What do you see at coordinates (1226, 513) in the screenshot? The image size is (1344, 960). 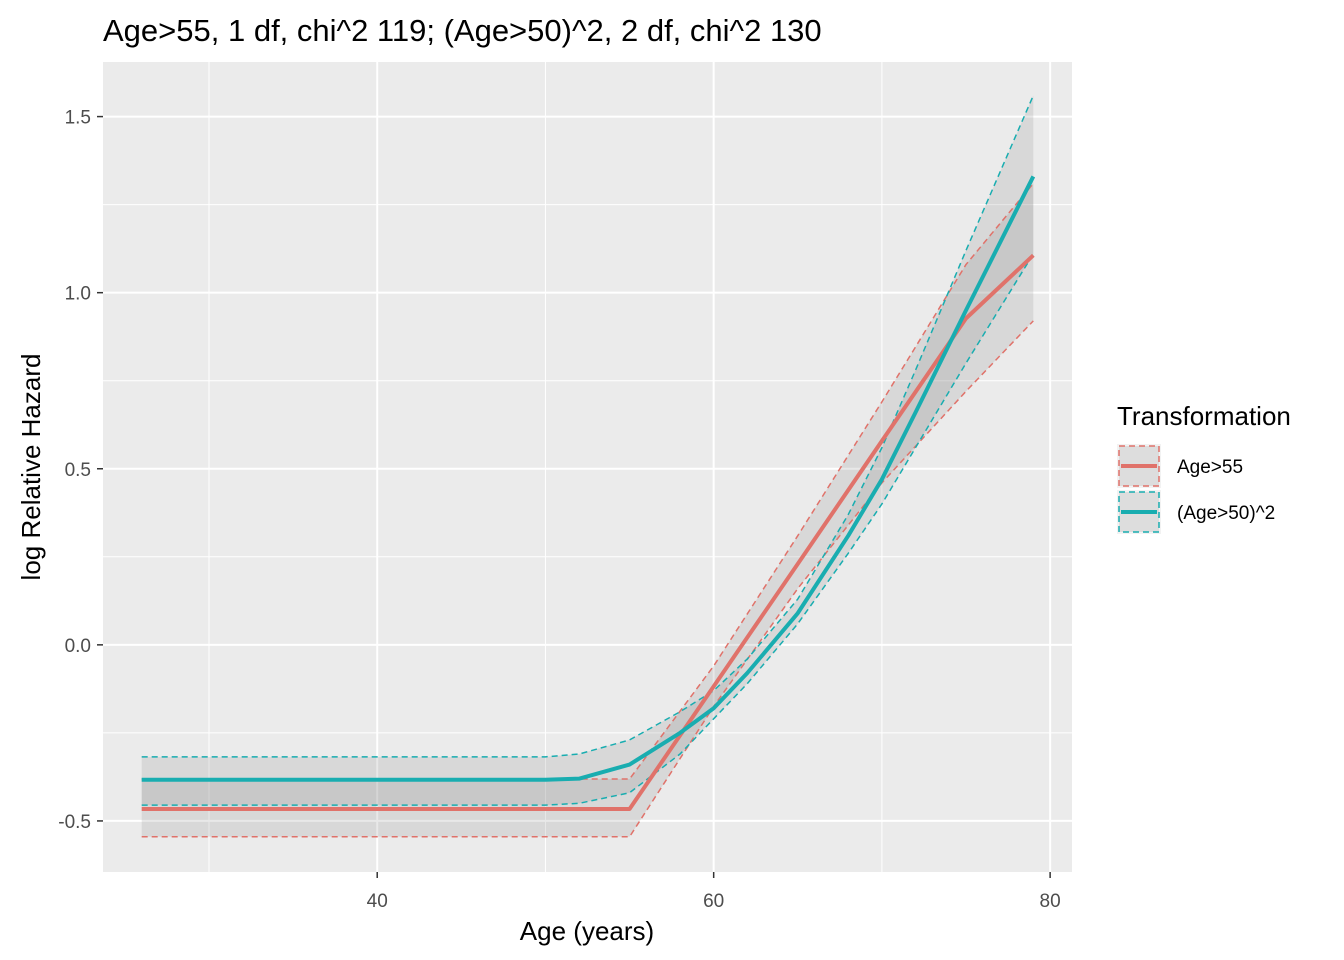 I see `legend-label: (Age>50)^2` at bounding box center [1226, 513].